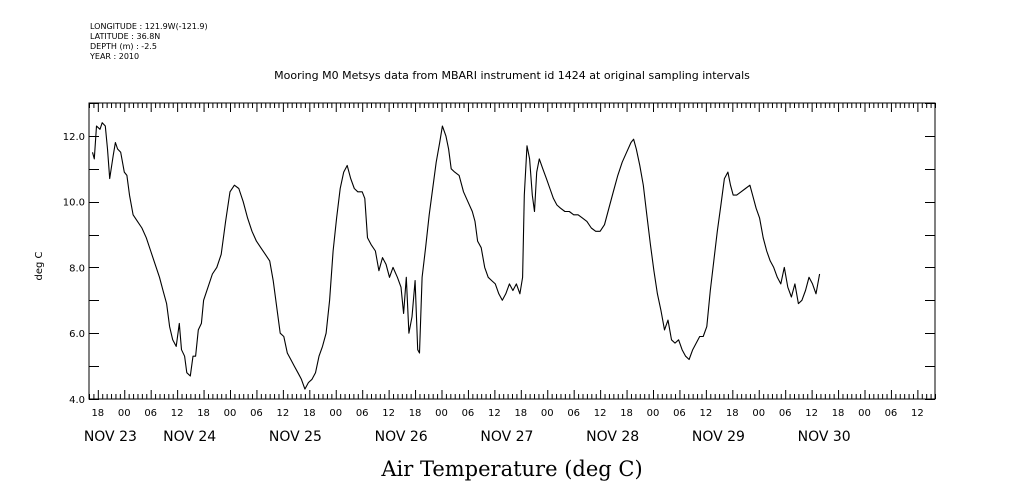 The height and width of the screenshot is (504, 1009). I want to click on x-date-label: NOV 28, so click(612, 437).